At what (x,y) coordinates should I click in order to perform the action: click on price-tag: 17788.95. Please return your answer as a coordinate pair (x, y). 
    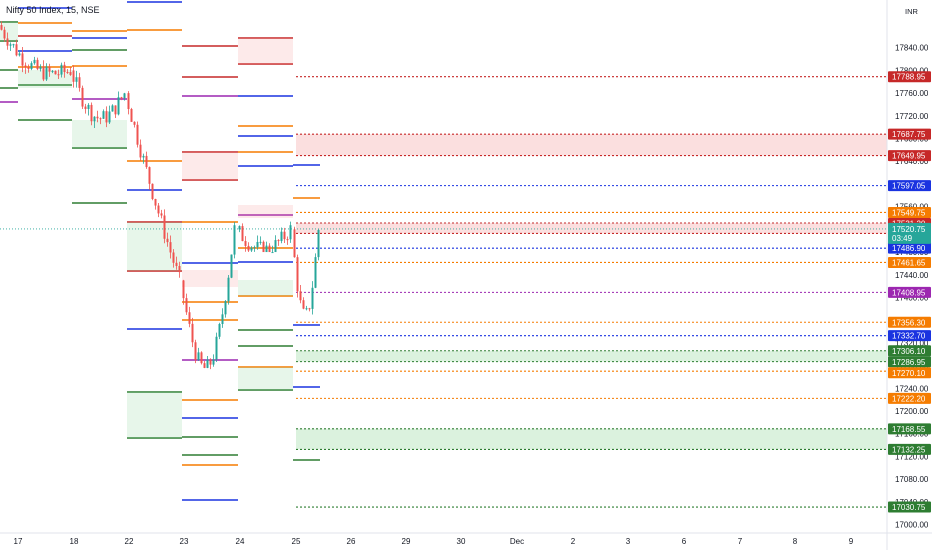
    Looking at the image, I should click on (909, 77).